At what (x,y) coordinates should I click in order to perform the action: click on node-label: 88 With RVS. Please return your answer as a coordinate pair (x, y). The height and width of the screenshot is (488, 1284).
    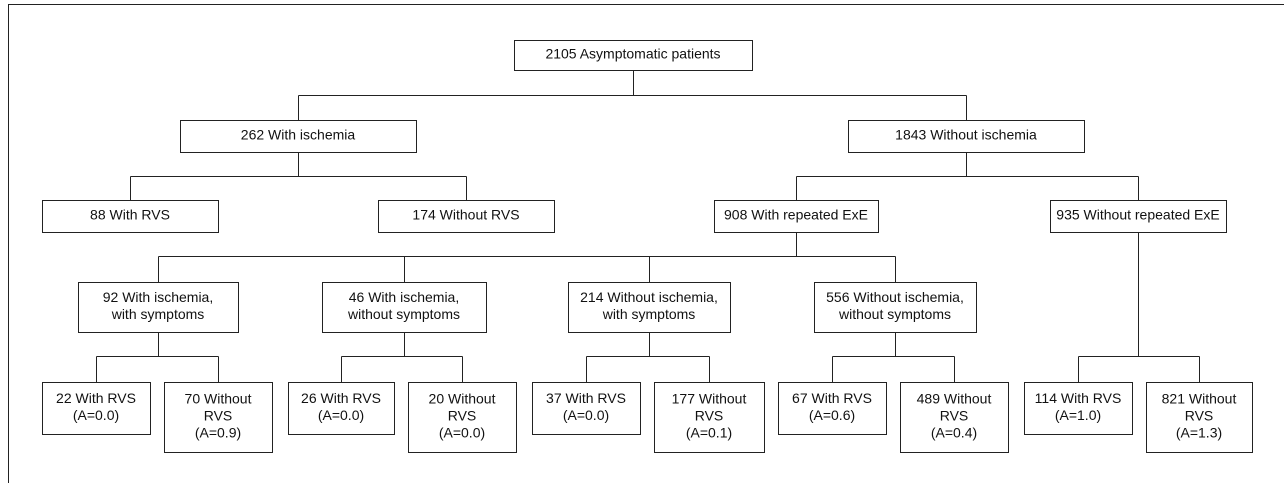
    Looking at the image, I should click on (130, 215).